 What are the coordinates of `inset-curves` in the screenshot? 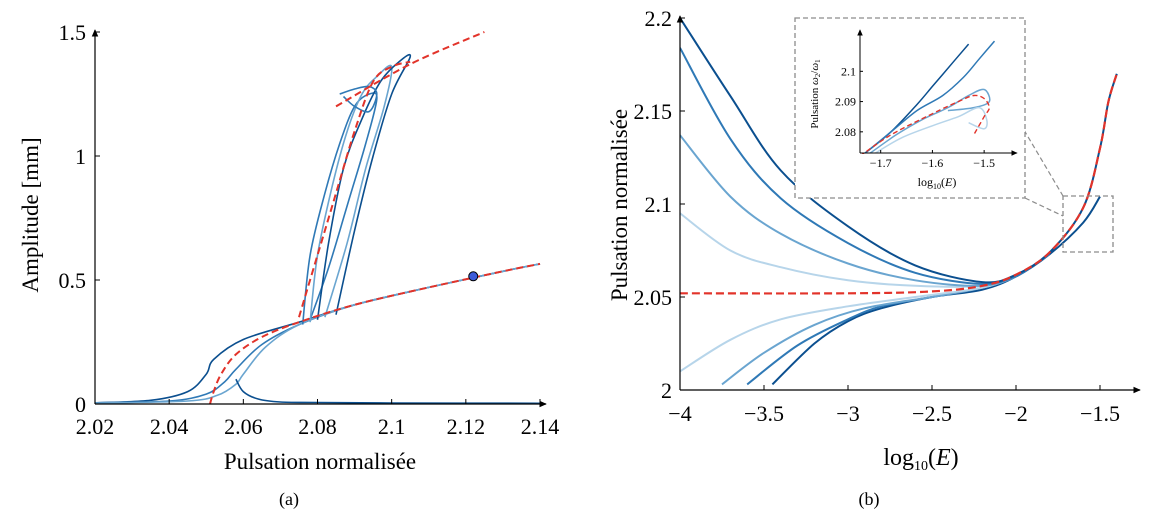 It's located at (930, 97).